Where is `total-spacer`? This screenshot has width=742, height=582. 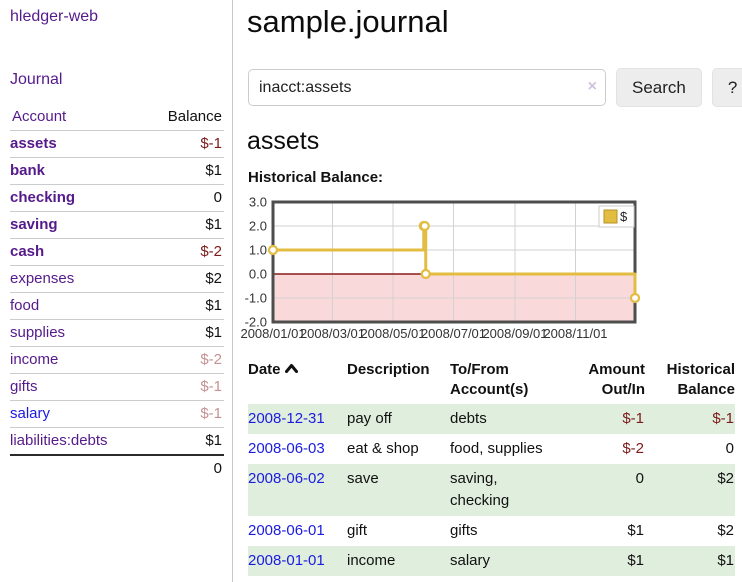 total-spacer is located at coordinates (78, 468).